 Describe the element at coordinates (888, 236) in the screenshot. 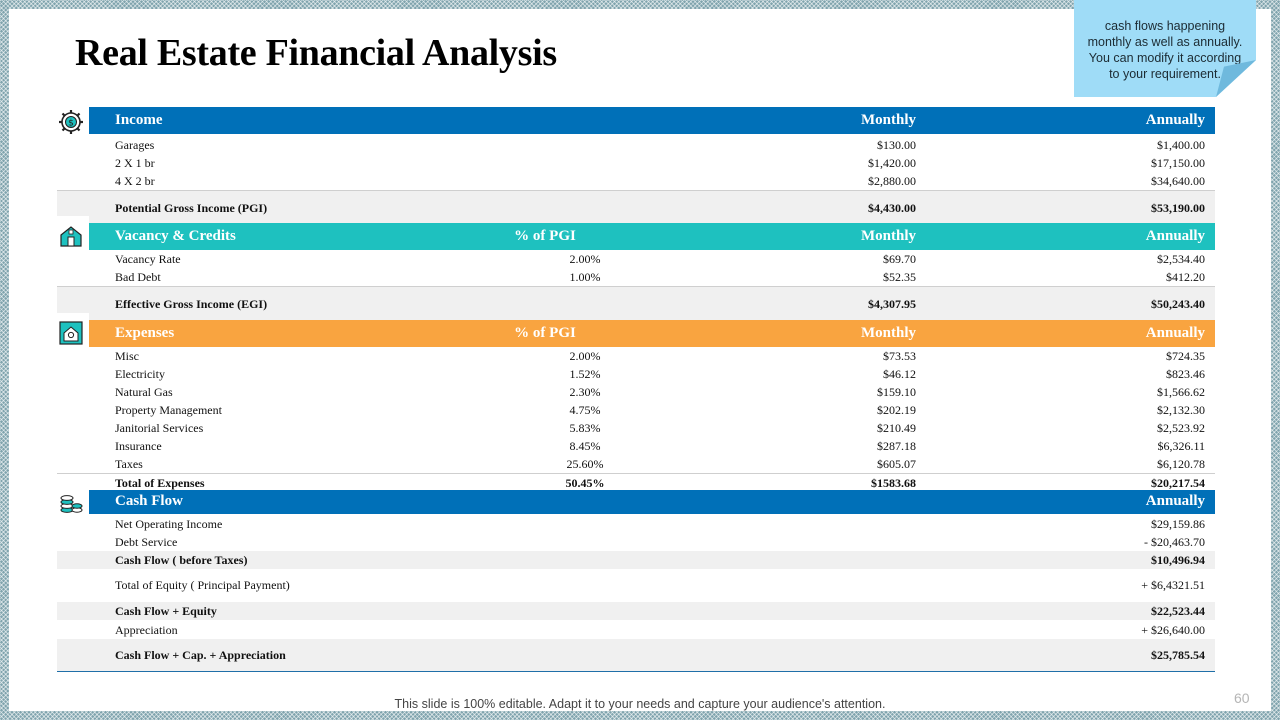

I see `vacancy-header-monthly: Monthly` at that location.